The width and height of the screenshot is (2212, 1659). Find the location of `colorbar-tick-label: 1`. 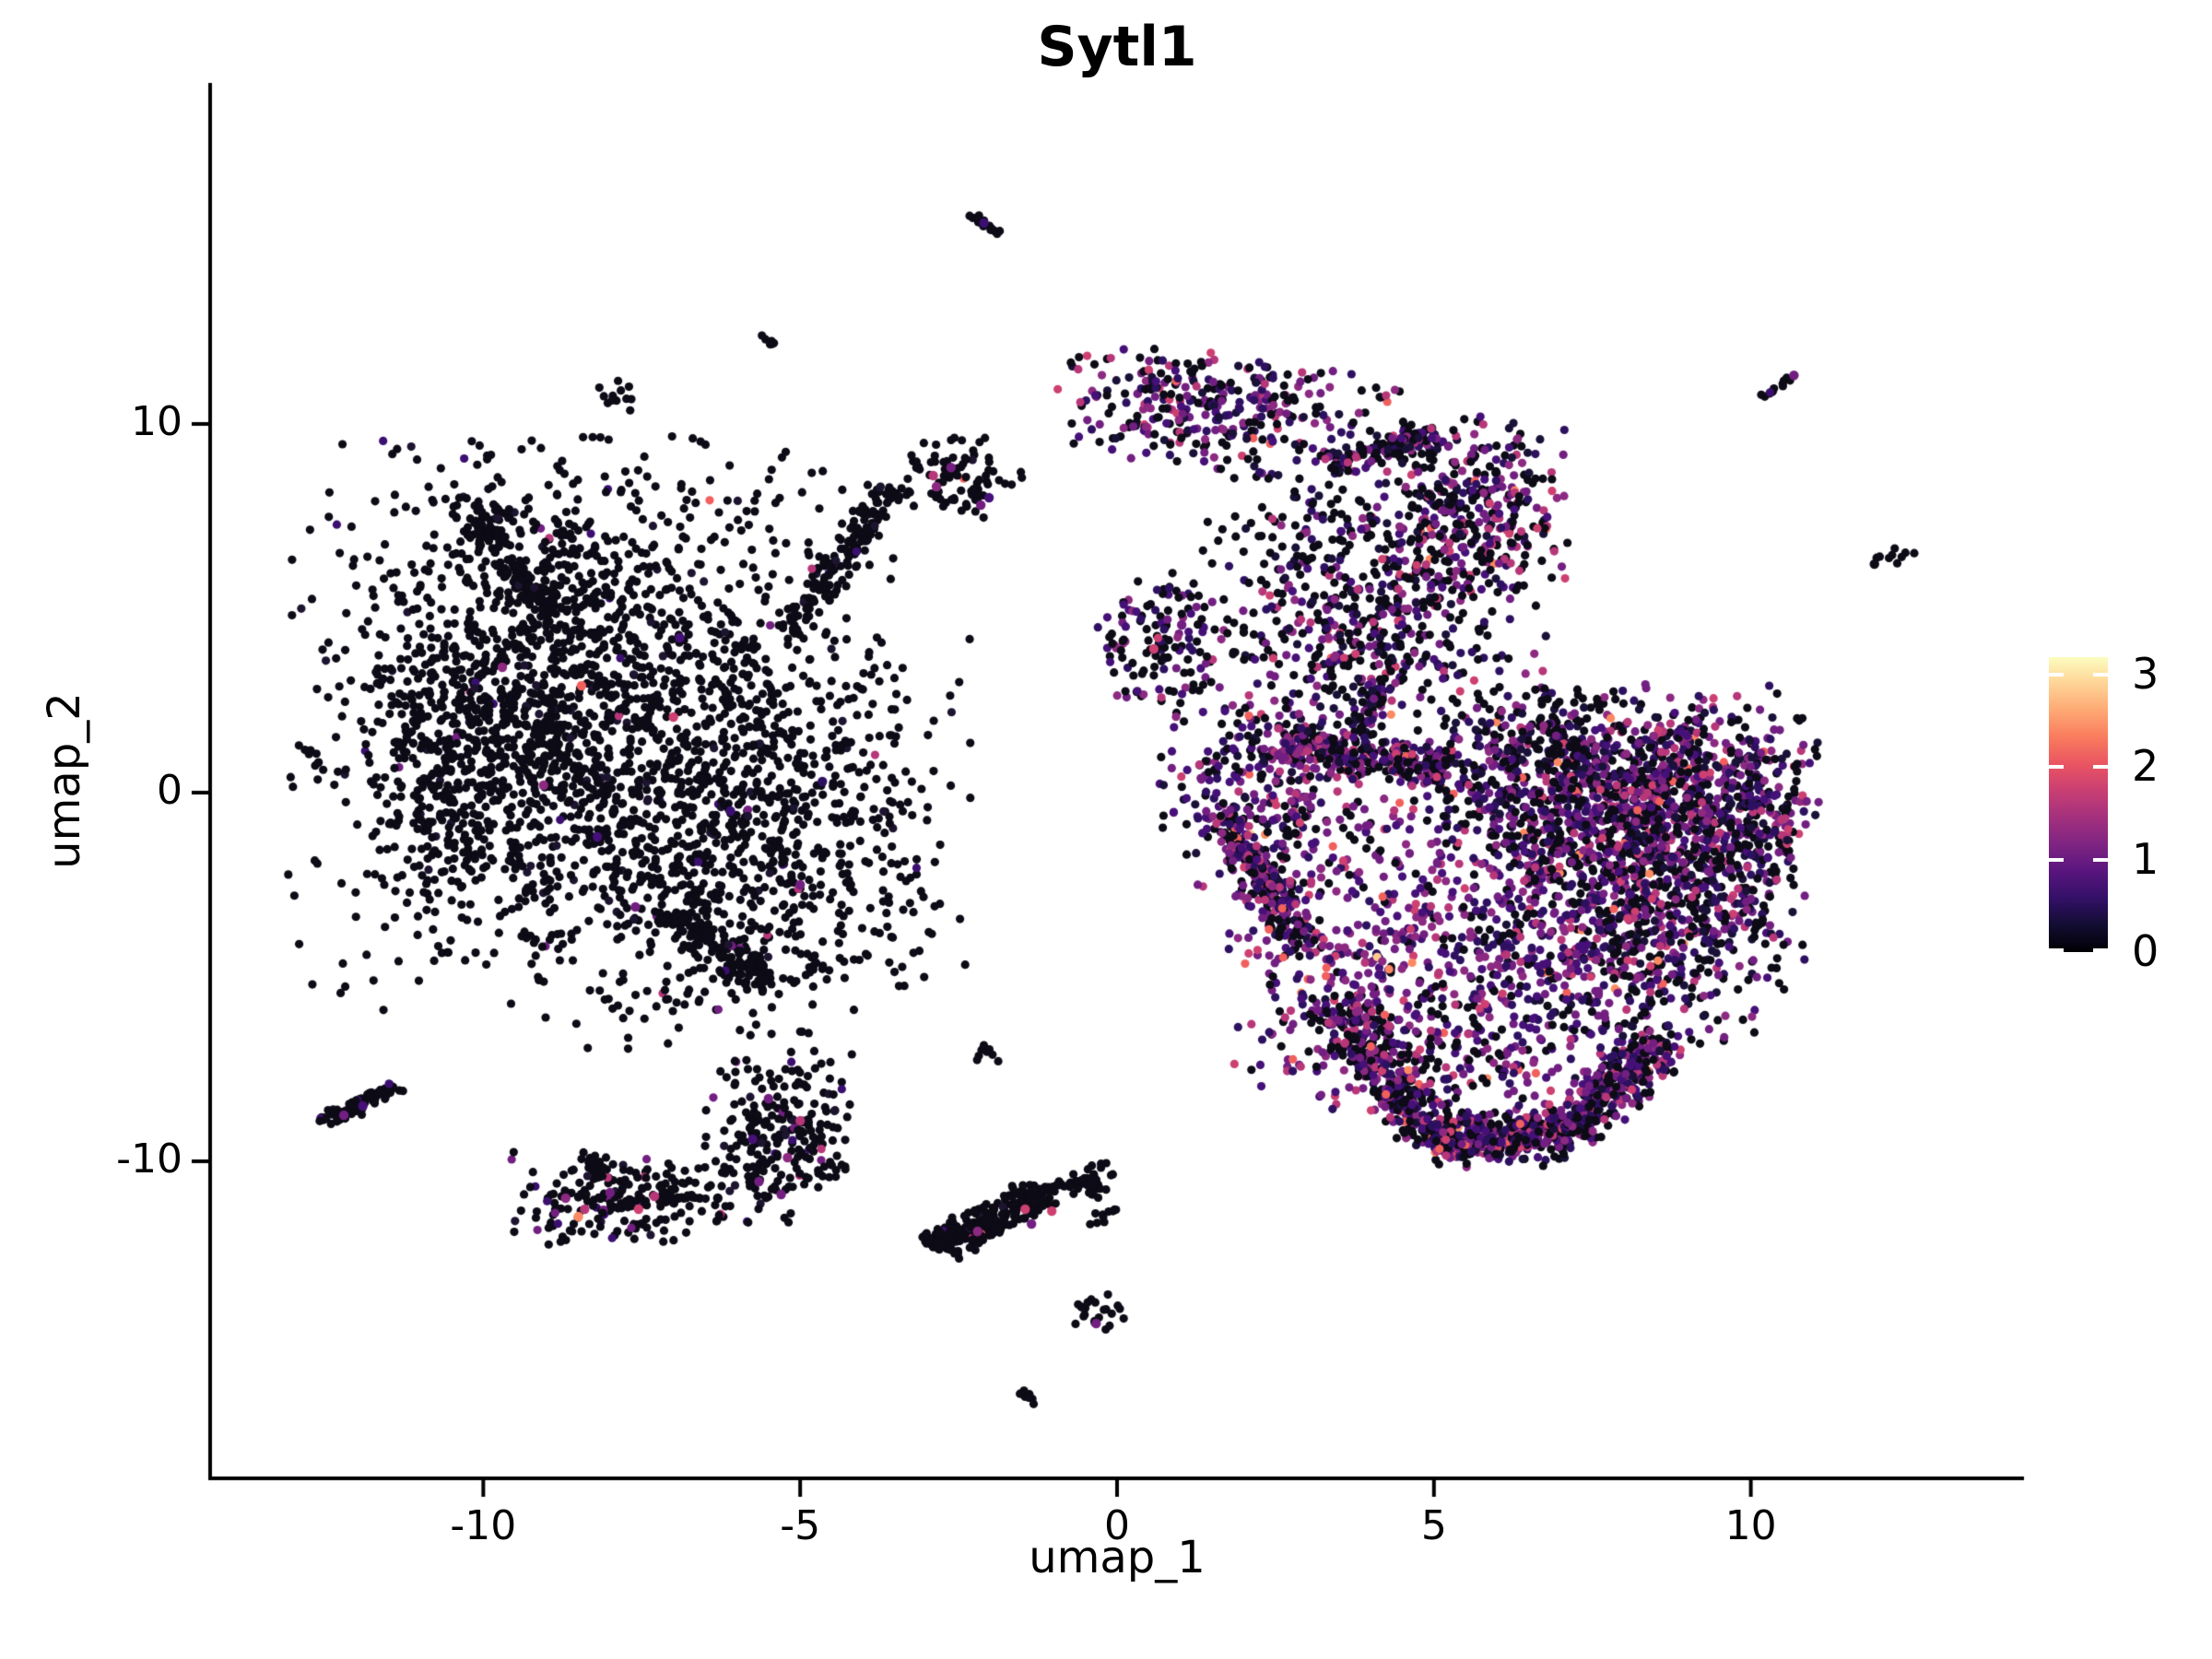

colorbar-tick-label: 1 is located at coordinates (2145, 858).